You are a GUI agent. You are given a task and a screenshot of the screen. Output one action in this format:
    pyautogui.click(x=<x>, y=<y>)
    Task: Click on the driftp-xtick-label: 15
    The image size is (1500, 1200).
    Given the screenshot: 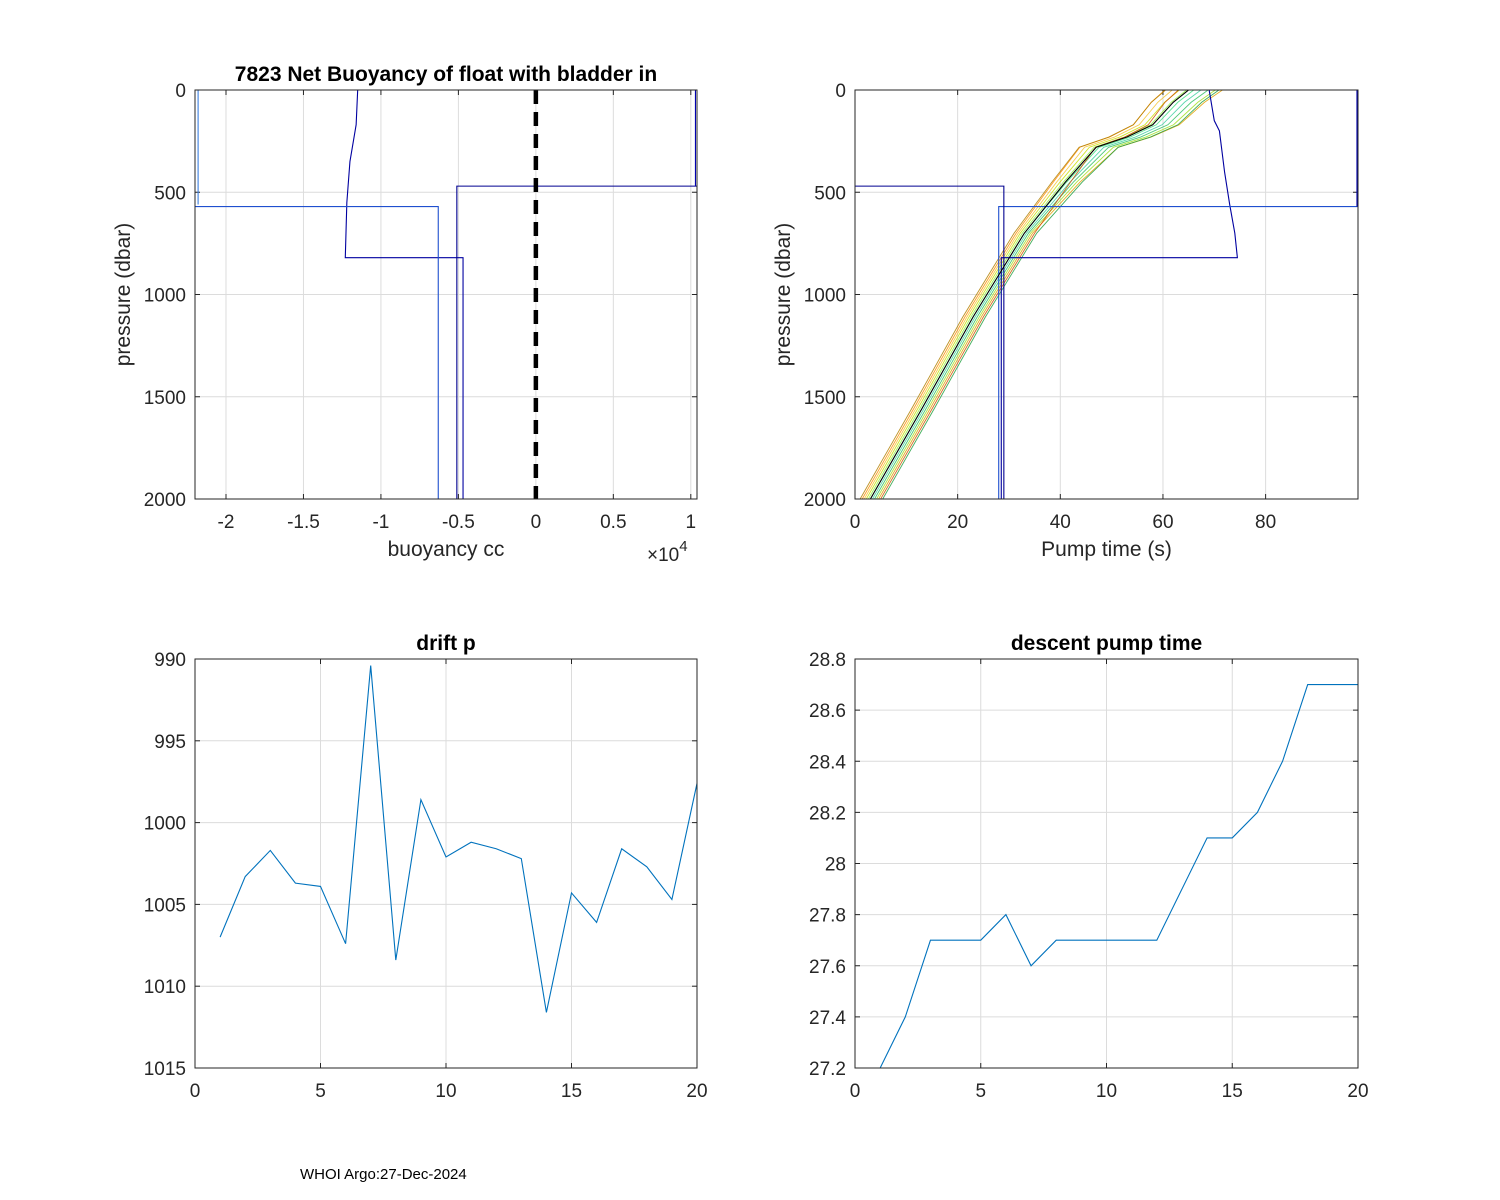 What is the action you would take?
    pyautogui.click(x=571, y=1091)
    